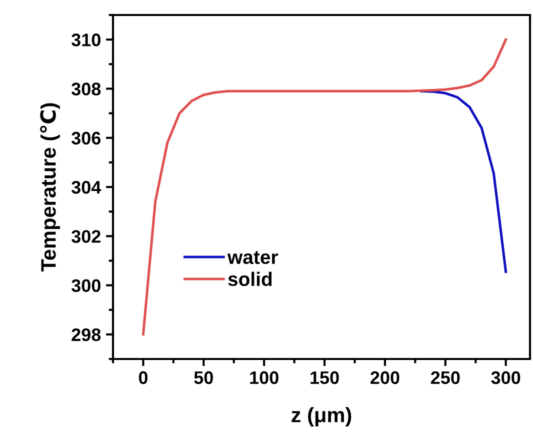 This screenshot has height=432, width=533. What do you see at coordinates (85, 40) in the screenshot?
I see `y-tick-label: 310` at bounding box center [85, 40].